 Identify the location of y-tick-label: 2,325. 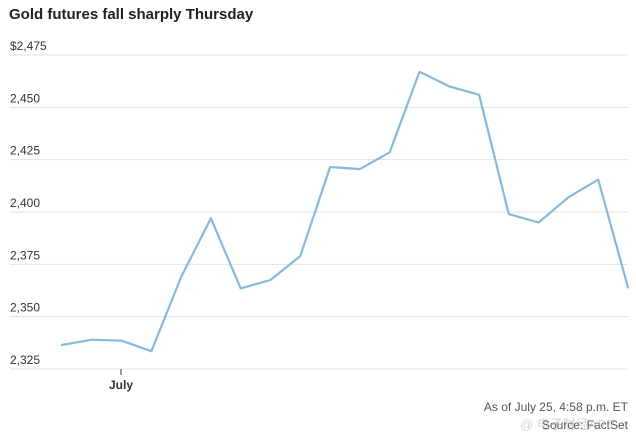
(25, 360).